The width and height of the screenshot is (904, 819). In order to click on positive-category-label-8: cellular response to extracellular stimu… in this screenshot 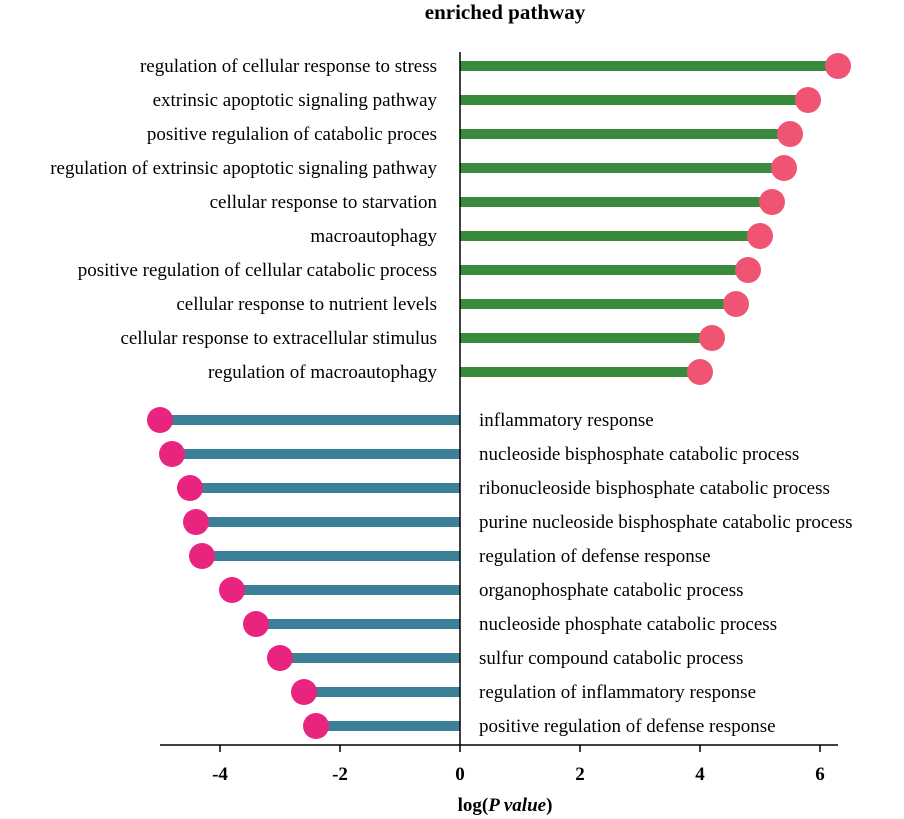, I will do `click(278, 338)`.